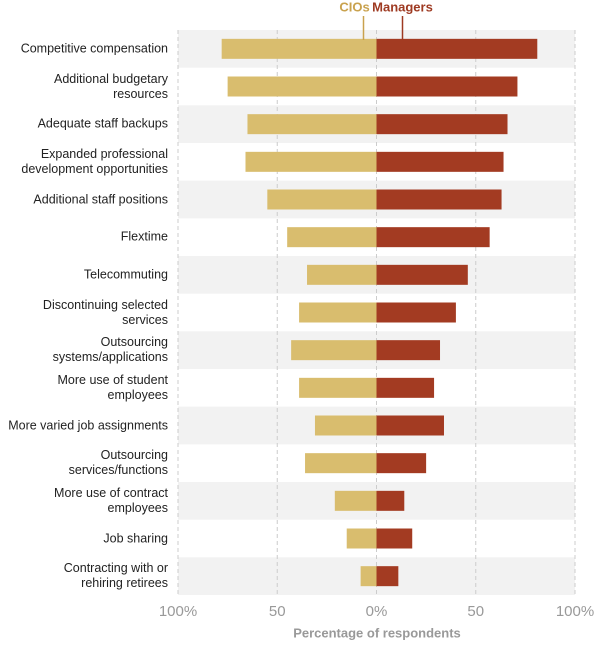 This screenshot has height=646, width=600. I want to click on category-label: Job sharing, so click(135, 538).